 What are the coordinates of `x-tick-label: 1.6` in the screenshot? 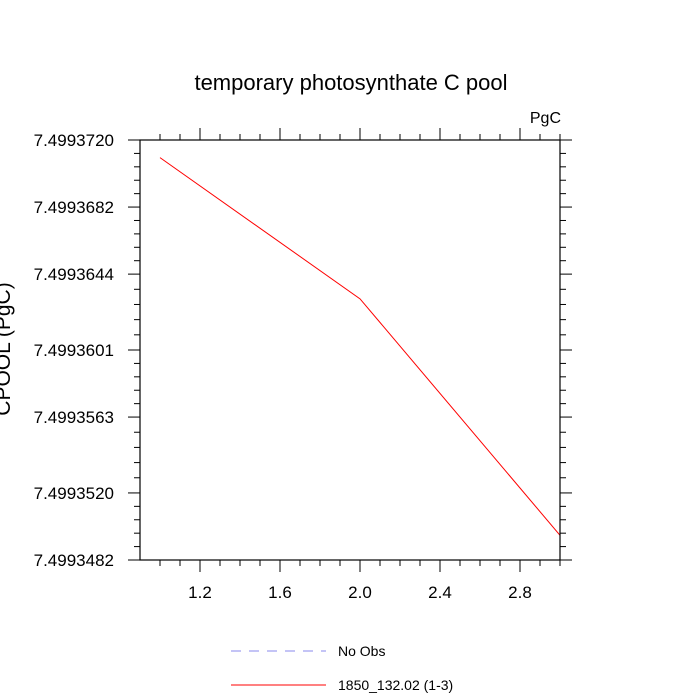 It's located at (280, 592).